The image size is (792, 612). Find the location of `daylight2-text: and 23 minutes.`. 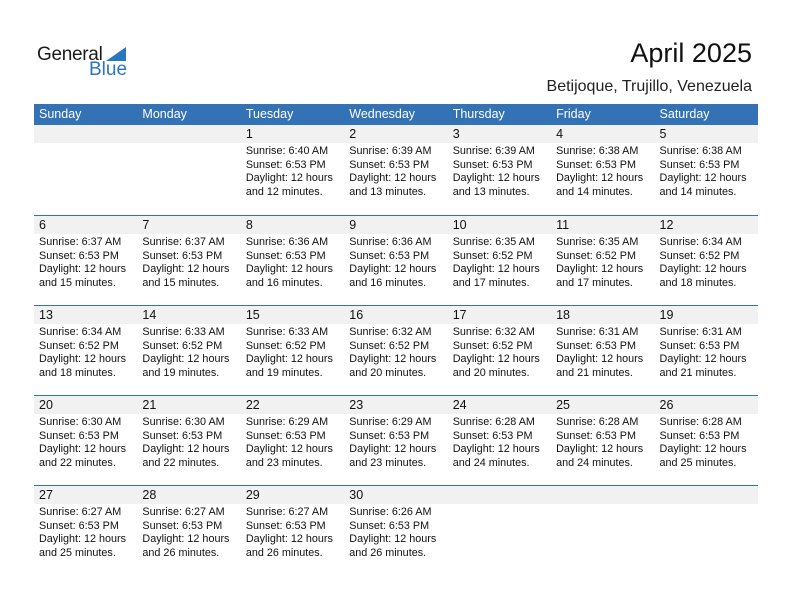

daylight2-text: and 23 minutes. is located at coordinates (284, 462).